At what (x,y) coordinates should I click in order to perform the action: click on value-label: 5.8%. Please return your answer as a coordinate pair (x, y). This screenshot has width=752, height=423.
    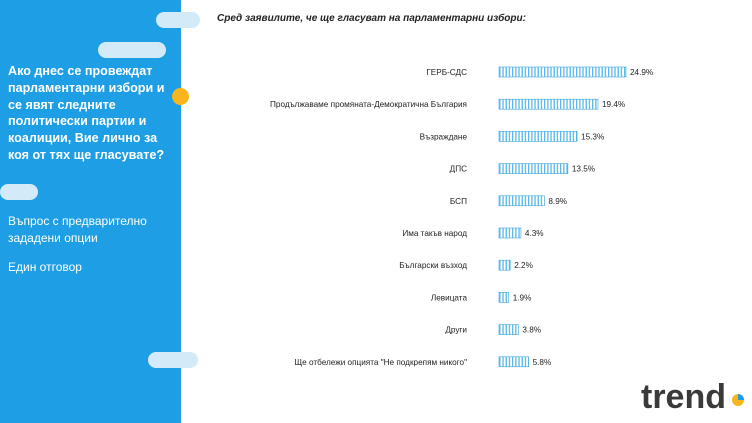
    Looking at the image, I should click on (542, 362).